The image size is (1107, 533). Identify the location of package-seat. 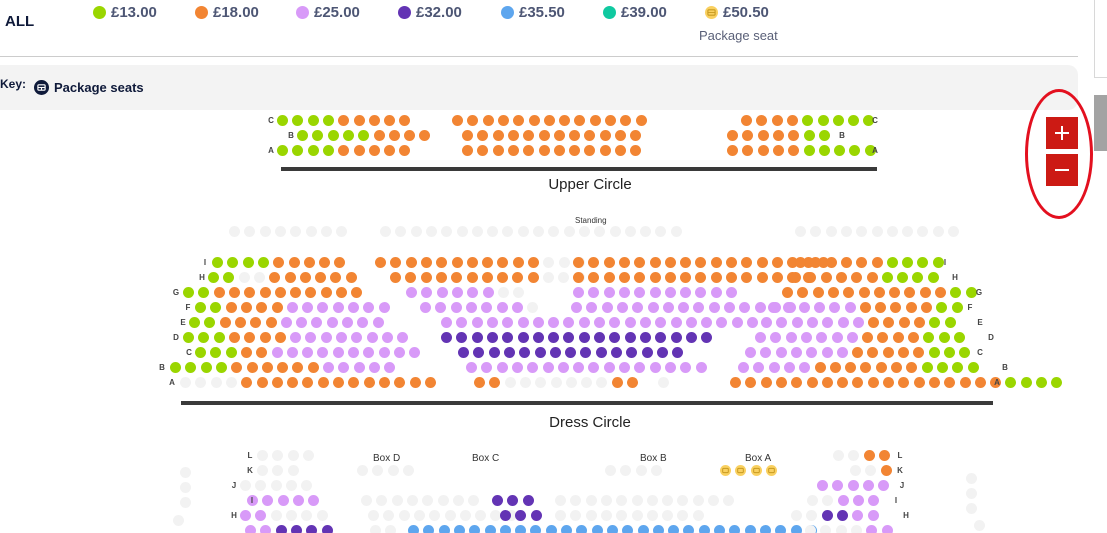
(756, 470).